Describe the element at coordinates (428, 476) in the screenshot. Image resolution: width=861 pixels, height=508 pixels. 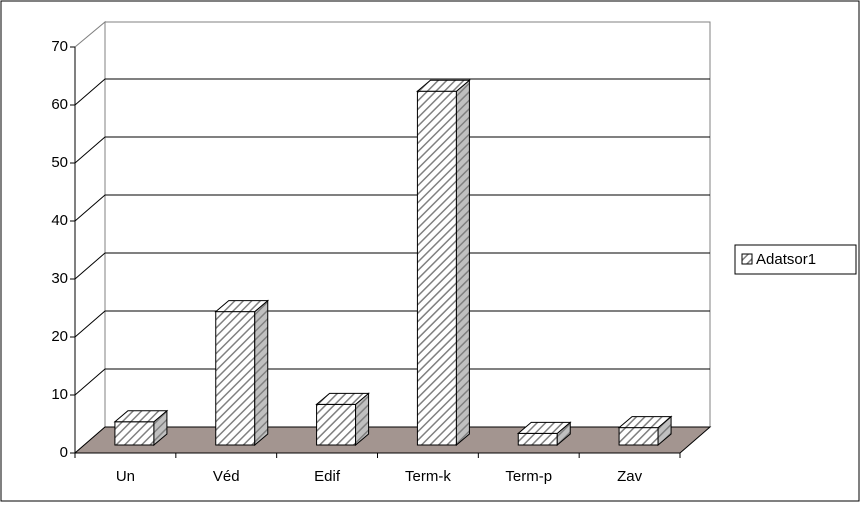
I see `x-tick-label: Term-k` at that location.